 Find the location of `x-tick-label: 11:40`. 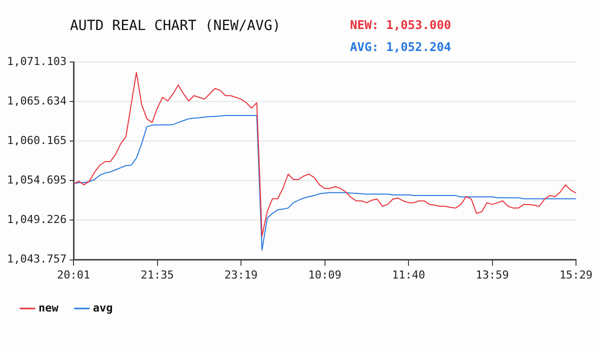

x-tick-label: 11:40 is located at coordinates (409, 275).